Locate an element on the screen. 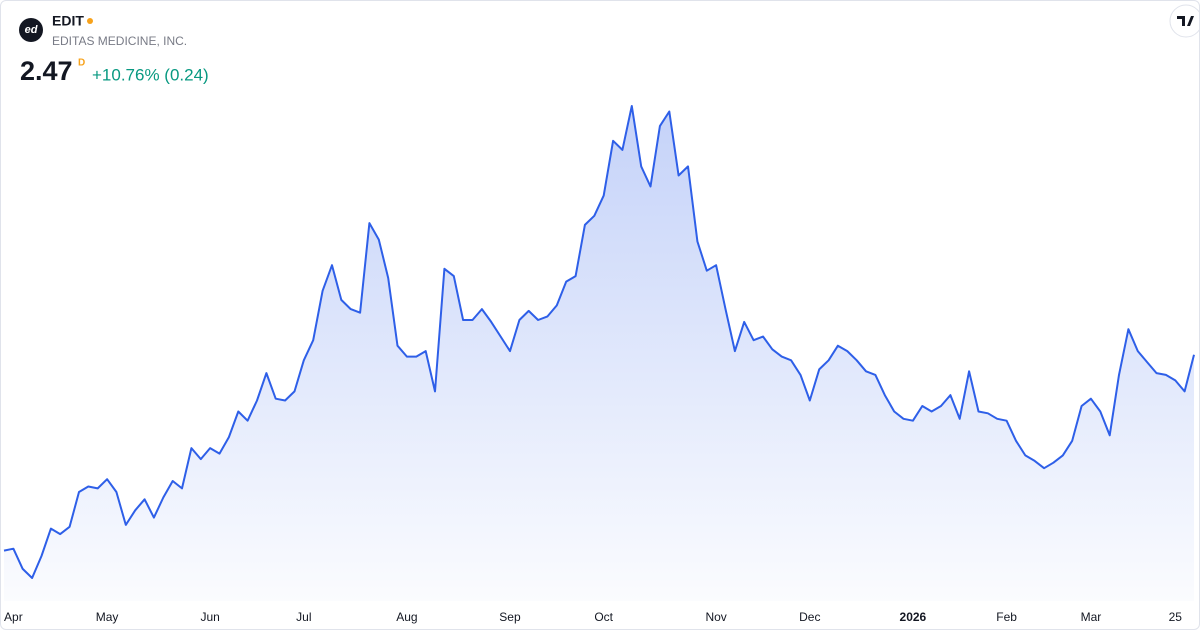 This screenshot has width=1200, height=630. logo is located at coordinates (31, 30).